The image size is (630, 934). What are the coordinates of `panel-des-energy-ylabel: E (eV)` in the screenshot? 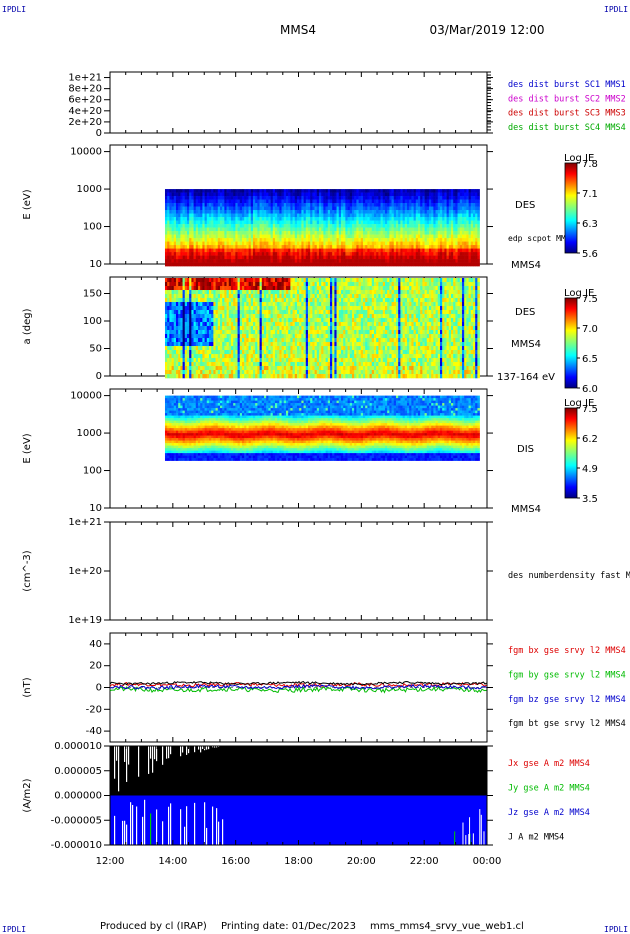 It's located at (27, 204).